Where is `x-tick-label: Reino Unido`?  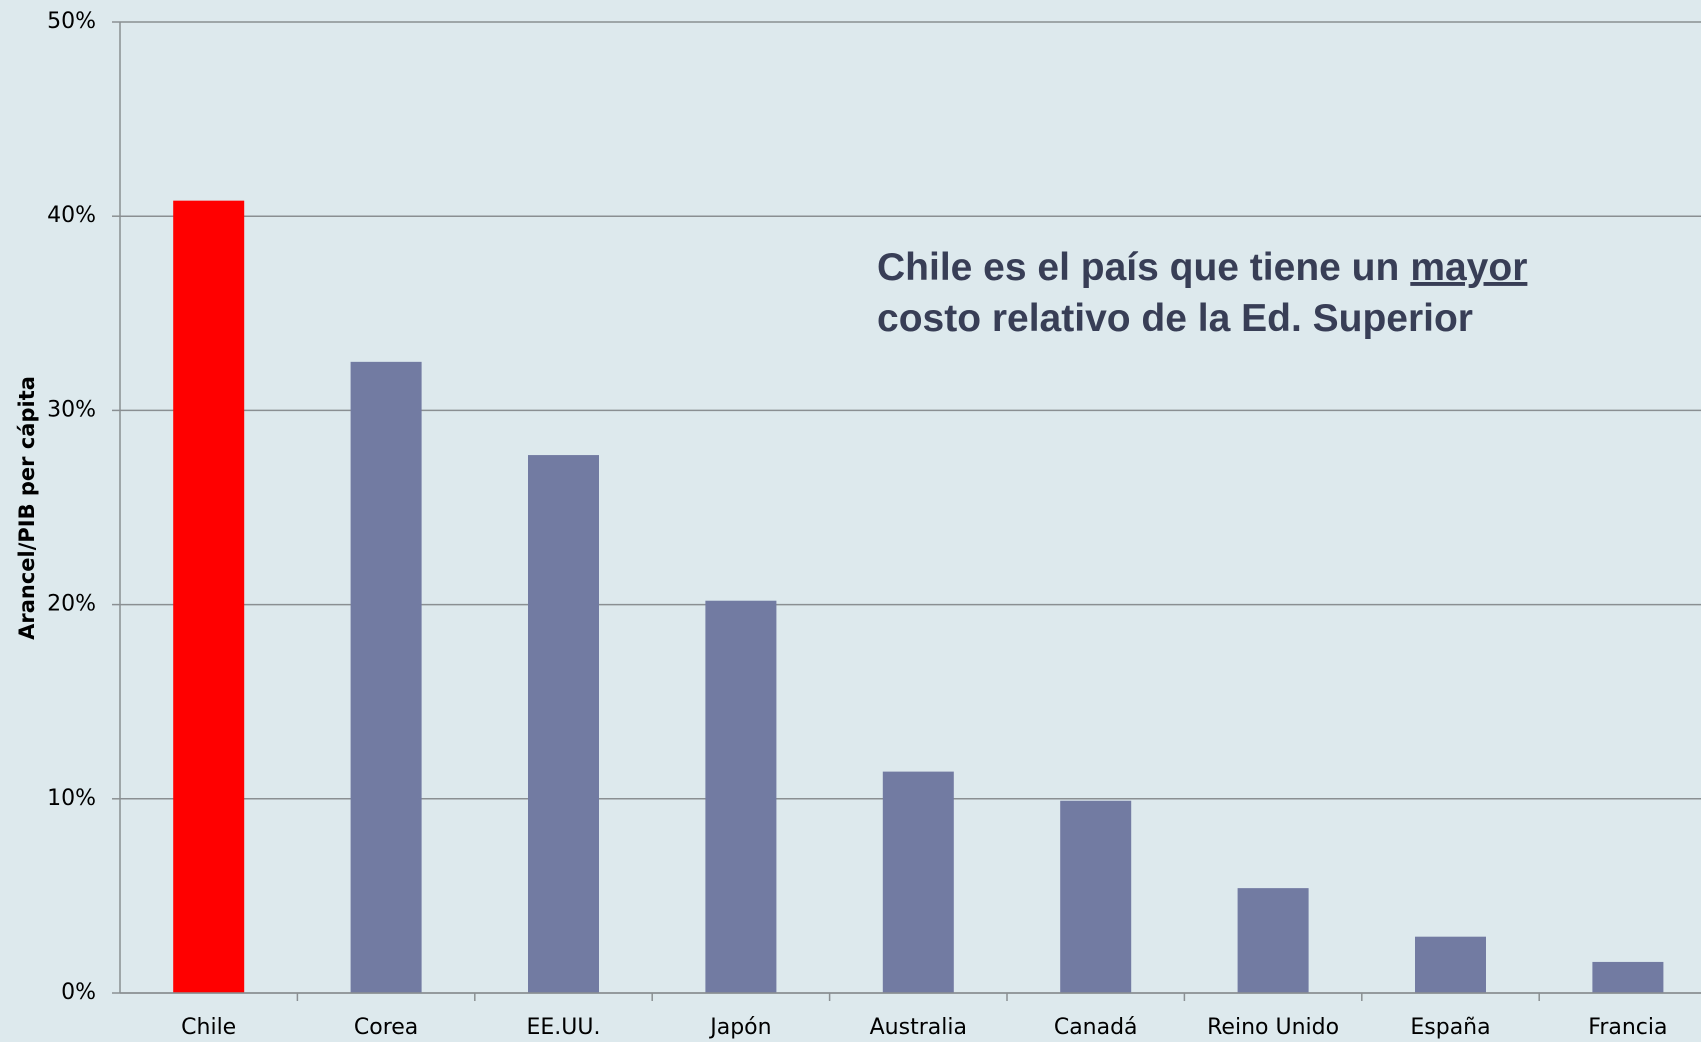
x-tick-label: Reino Unido is located at coordinates (1273, 1027).